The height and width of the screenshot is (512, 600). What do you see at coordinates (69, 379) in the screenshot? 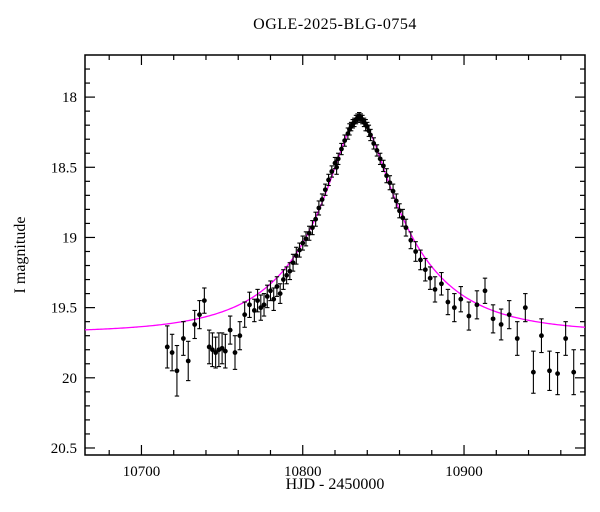
I see `y-tick-label: 20` at bounding box center [69, 379].